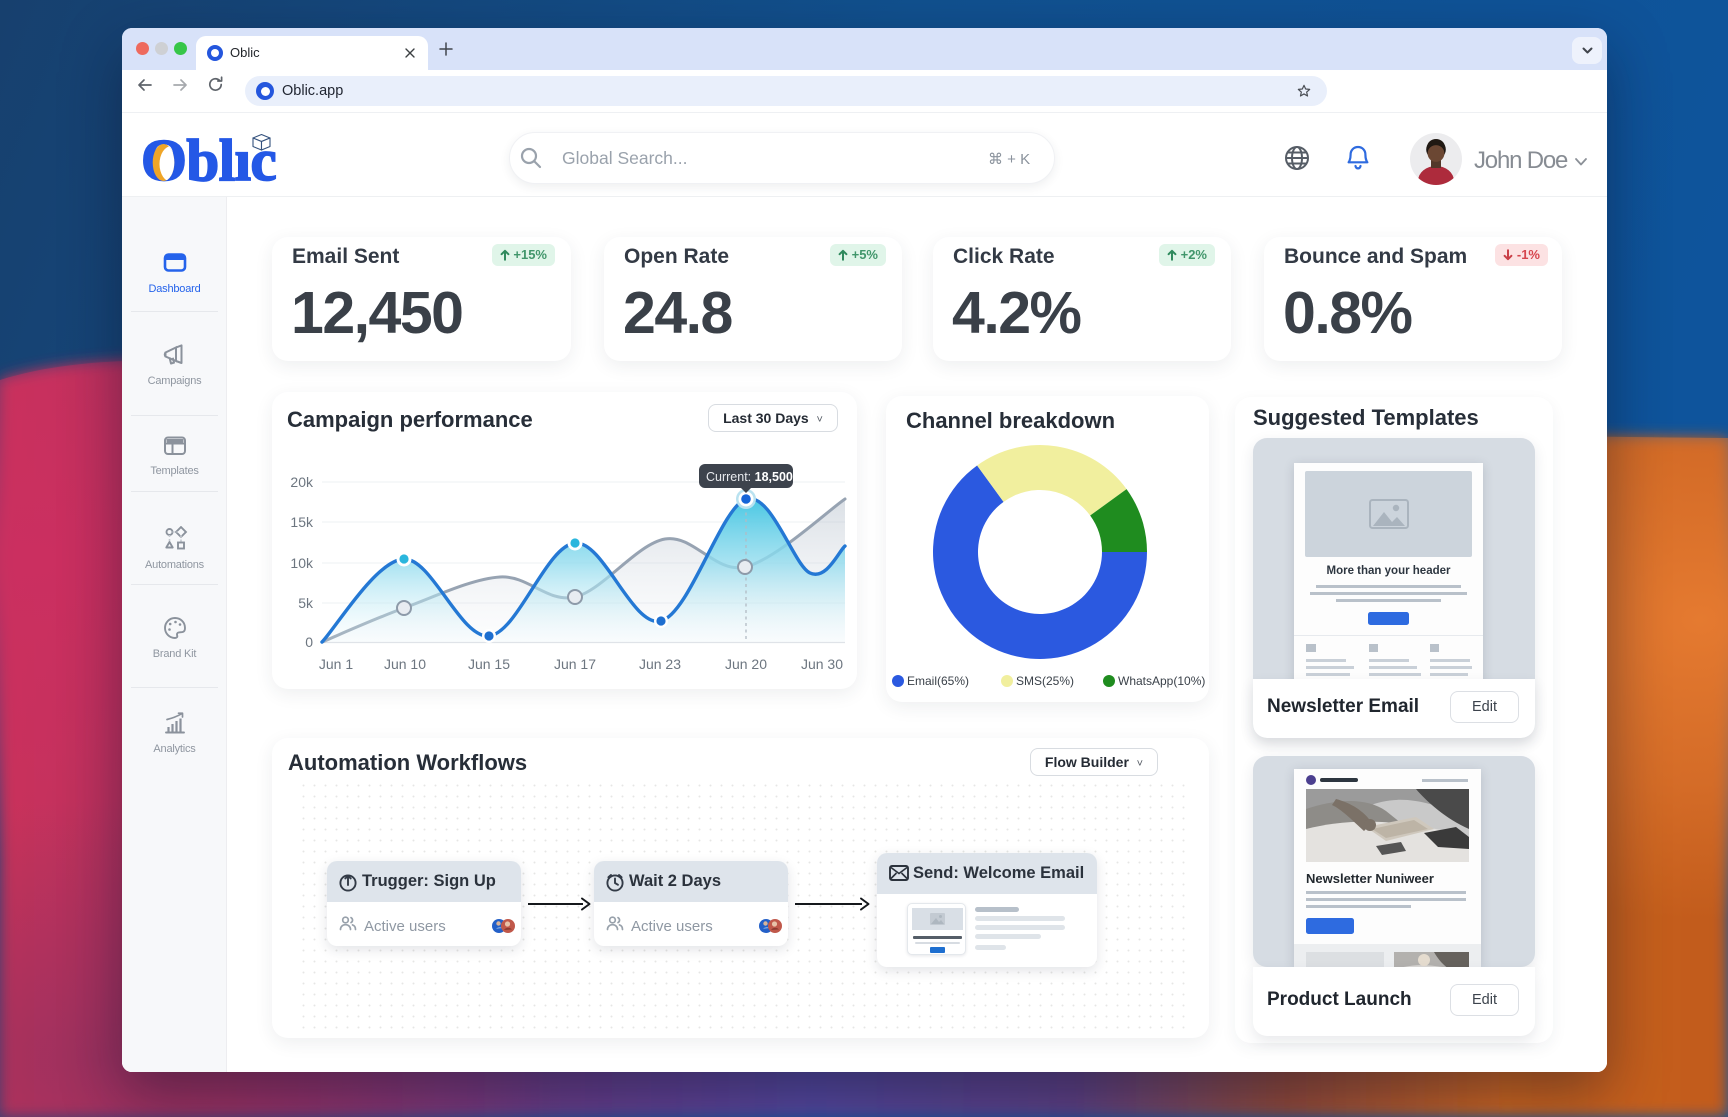 The image size is (1728, 1117). I want to click on svg-text: SMS(25%), so click(1045, 681).